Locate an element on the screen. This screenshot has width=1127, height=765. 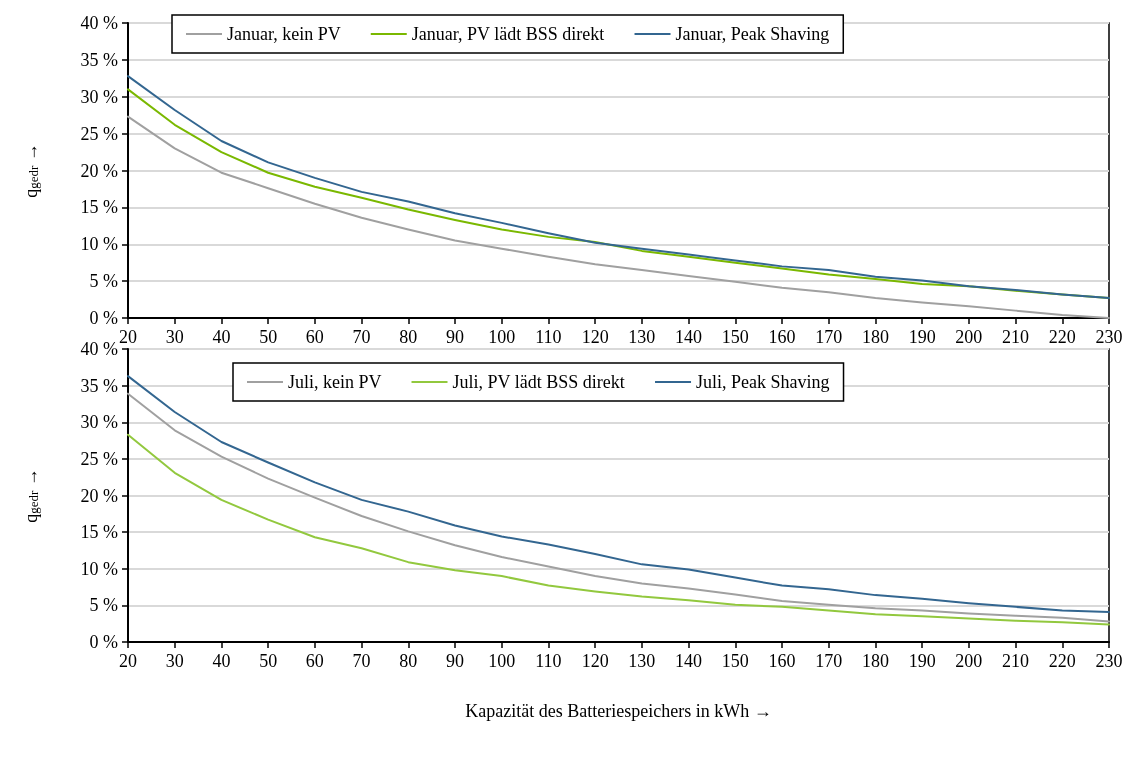
legend-label: Januar, Peak Shaving is located at coordinates (752, 34).